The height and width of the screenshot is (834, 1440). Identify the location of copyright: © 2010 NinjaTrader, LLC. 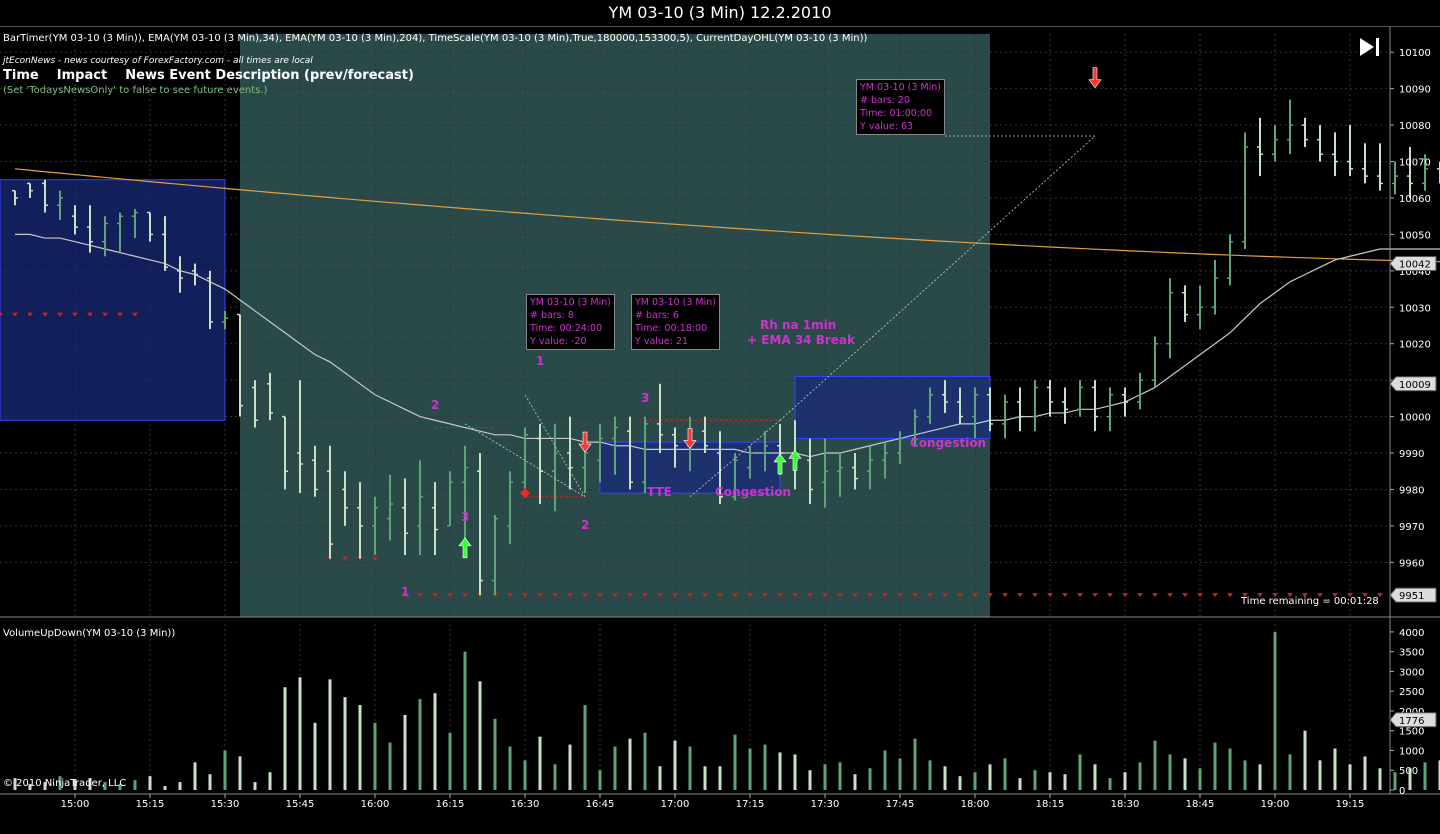
(65, 783).